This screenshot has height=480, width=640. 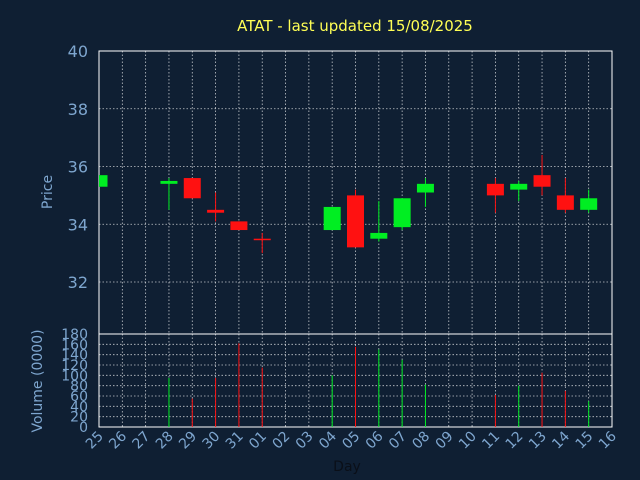 What do you see at coordinates (78, 51) in the screenshot?
I see `price-tick-label: 40` at bounding box center [78, 51].